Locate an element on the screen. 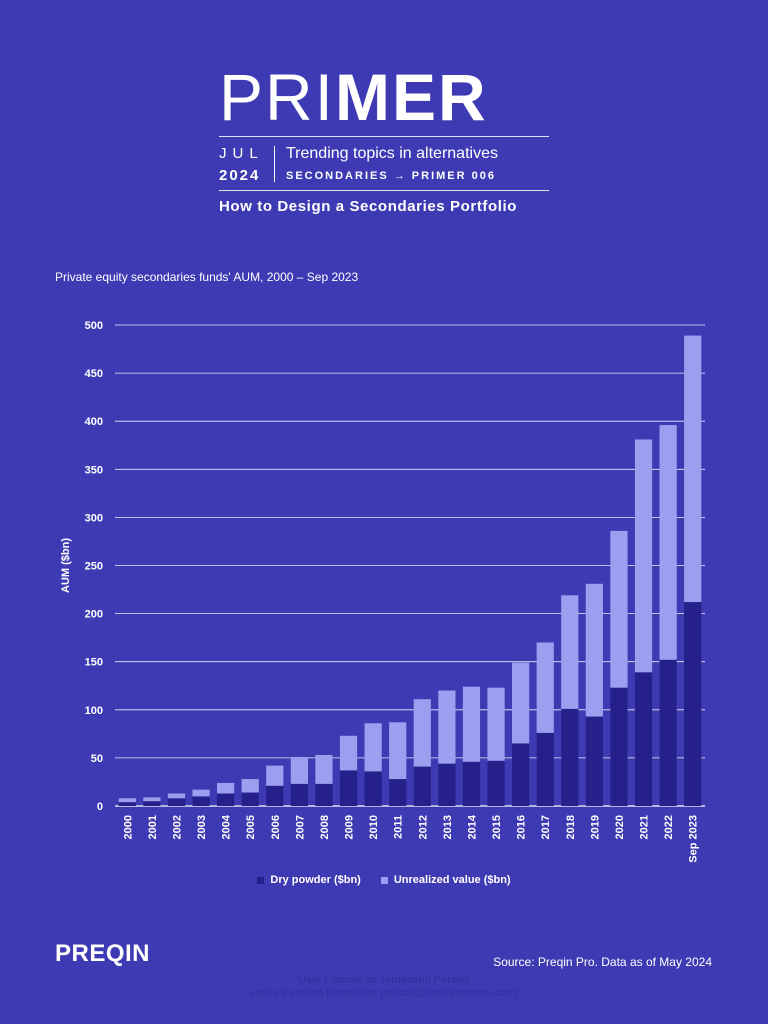  bar-unrealized-2002 is located at coordinates (176, 796).